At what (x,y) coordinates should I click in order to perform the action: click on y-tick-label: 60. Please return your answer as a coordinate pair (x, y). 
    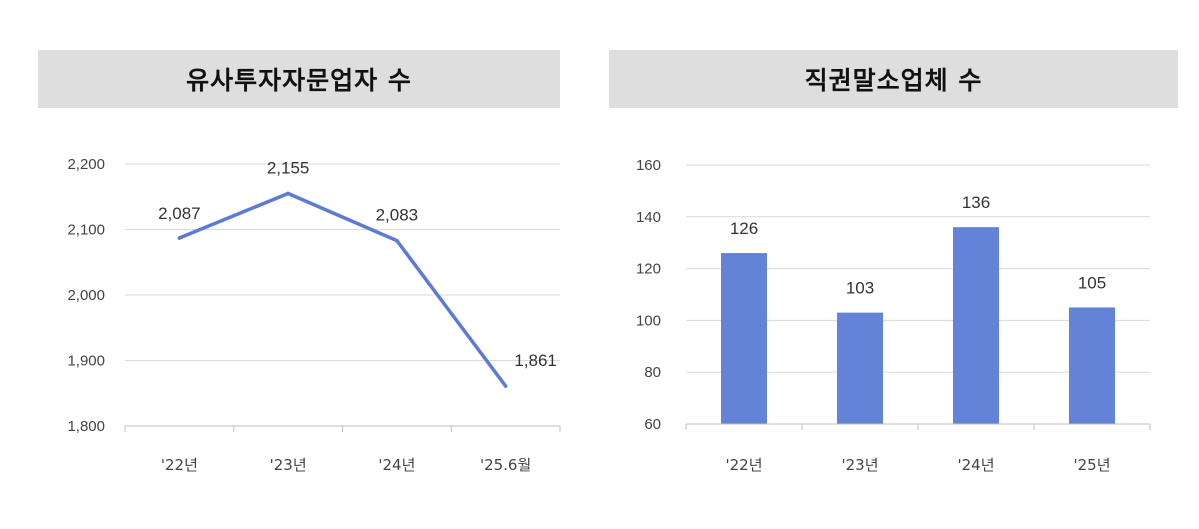
    Looking at the image, I should click on (652, 424).